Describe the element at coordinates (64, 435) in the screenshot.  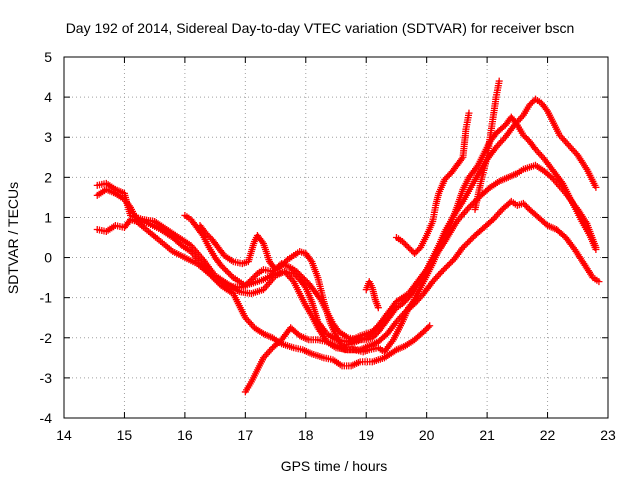
I see `x-tick-label: 14` at that location.